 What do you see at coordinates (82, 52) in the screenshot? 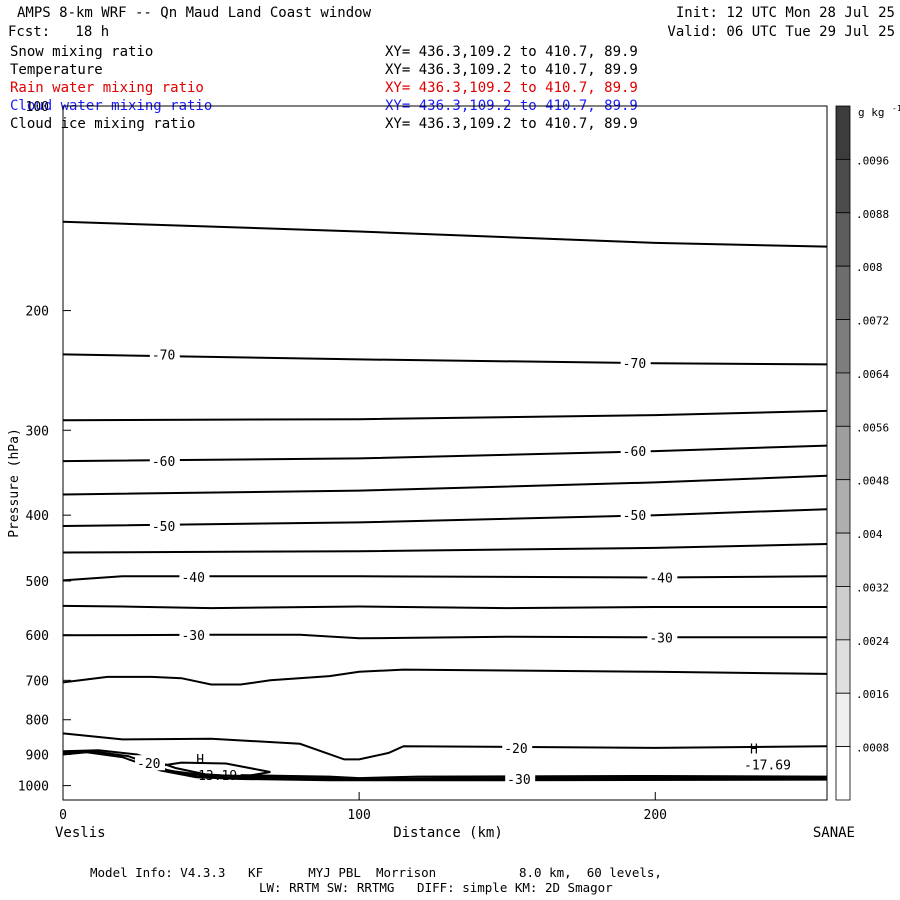
I see `field-name: Snow mixing ratio` at bounding box center [82, 52].